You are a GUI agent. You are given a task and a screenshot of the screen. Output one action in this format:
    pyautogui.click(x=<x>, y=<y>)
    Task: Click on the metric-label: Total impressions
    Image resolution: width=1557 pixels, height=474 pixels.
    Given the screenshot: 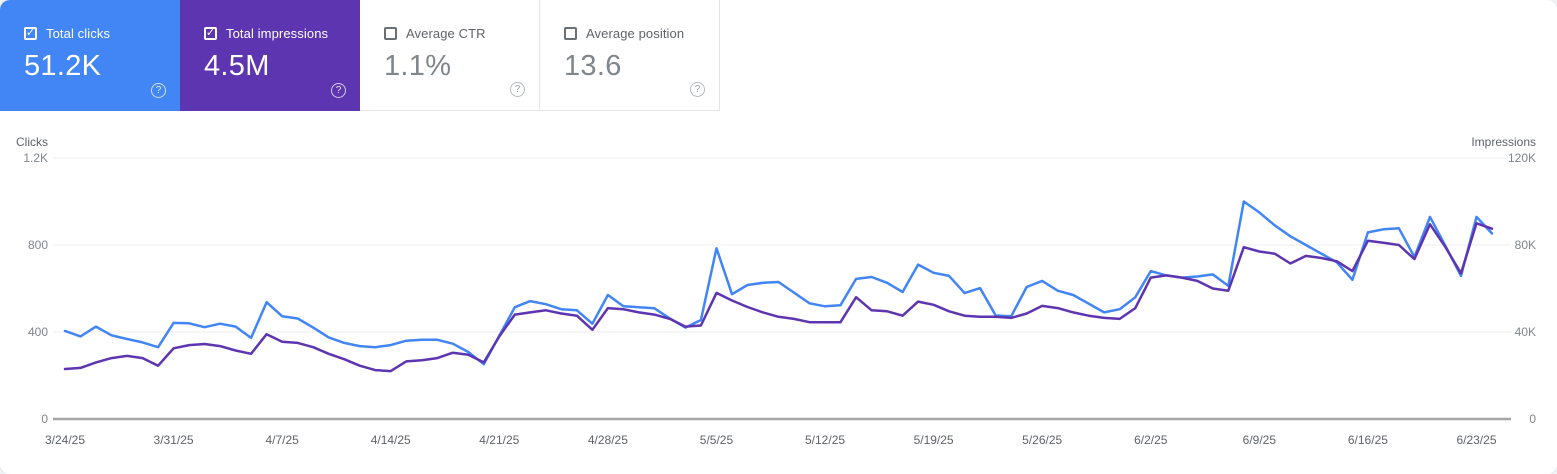 What is the action you would take?
    pyautogui.click(x=277, y=33)
    